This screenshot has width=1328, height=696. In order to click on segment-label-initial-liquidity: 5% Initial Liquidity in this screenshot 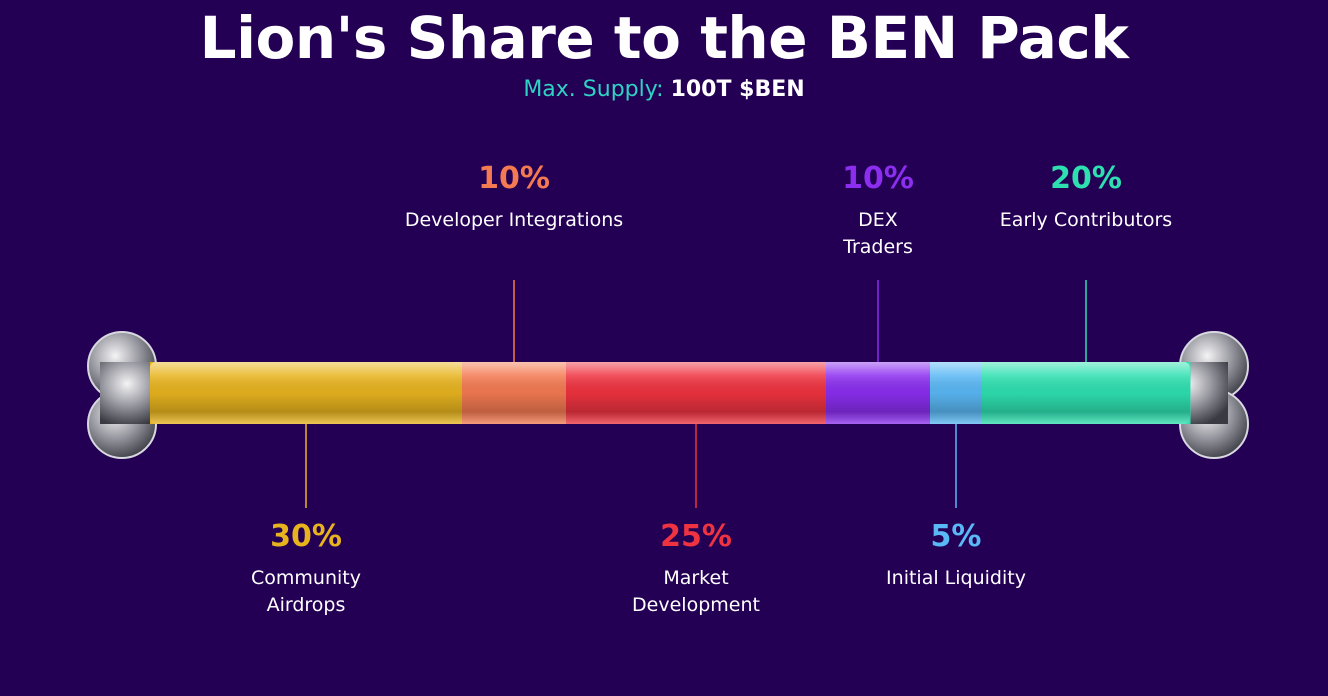, I will do `click(956, 555)`.